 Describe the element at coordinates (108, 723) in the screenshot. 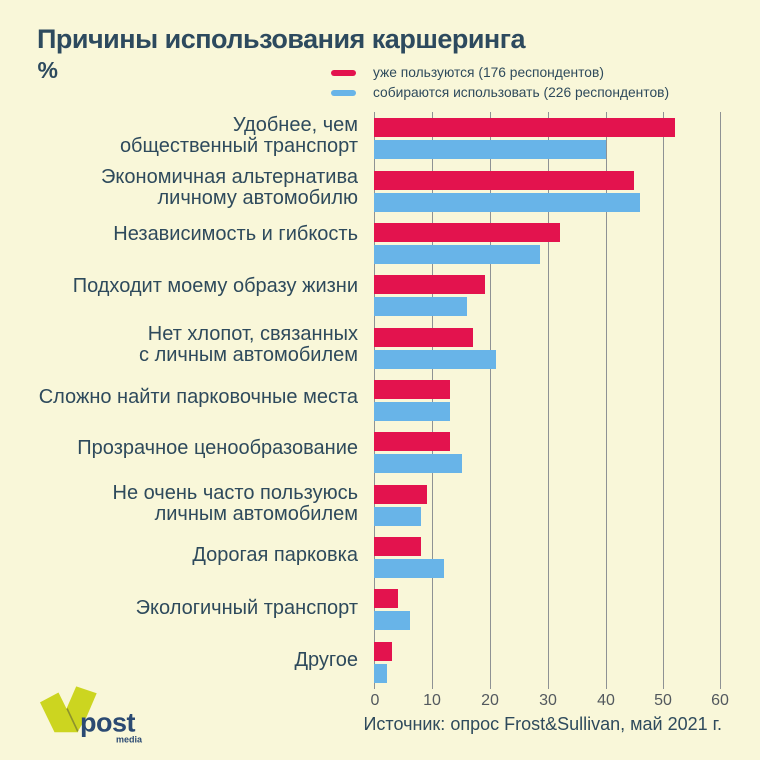

I see `svg-text: post` at that location.